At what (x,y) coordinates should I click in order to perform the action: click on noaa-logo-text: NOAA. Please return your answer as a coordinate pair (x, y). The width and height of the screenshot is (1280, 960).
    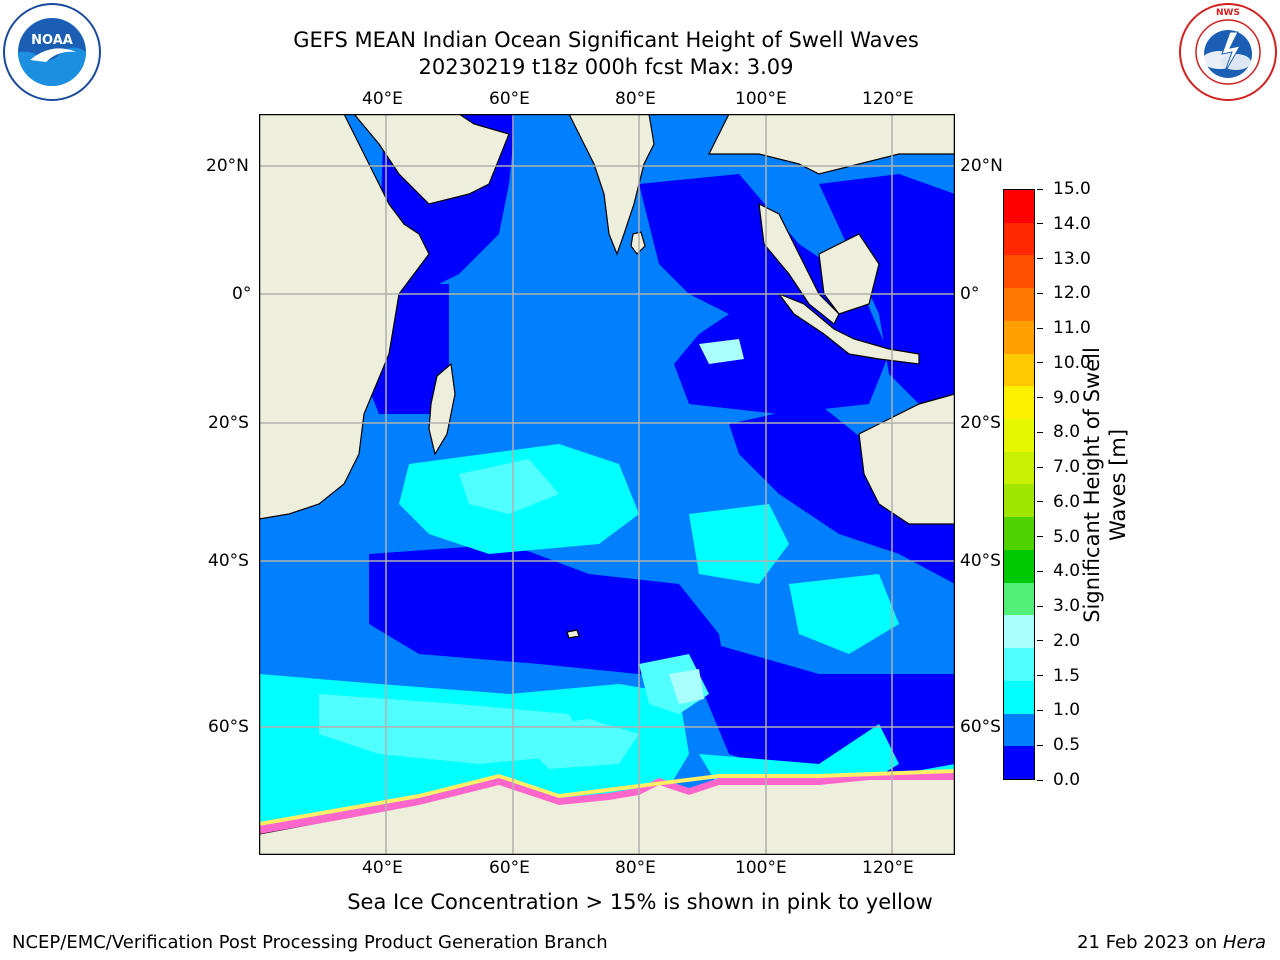
    Looking at the image, I should click on (52, 40).